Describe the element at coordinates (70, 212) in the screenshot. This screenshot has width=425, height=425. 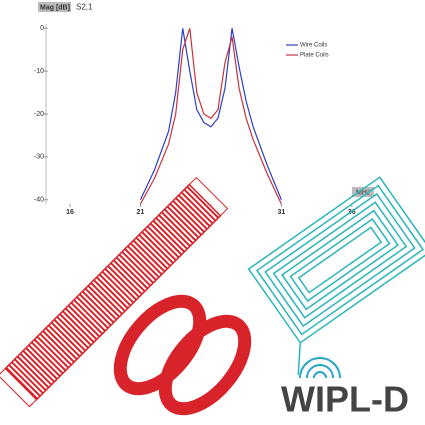
I see `x-tick-label: 16` at that location.